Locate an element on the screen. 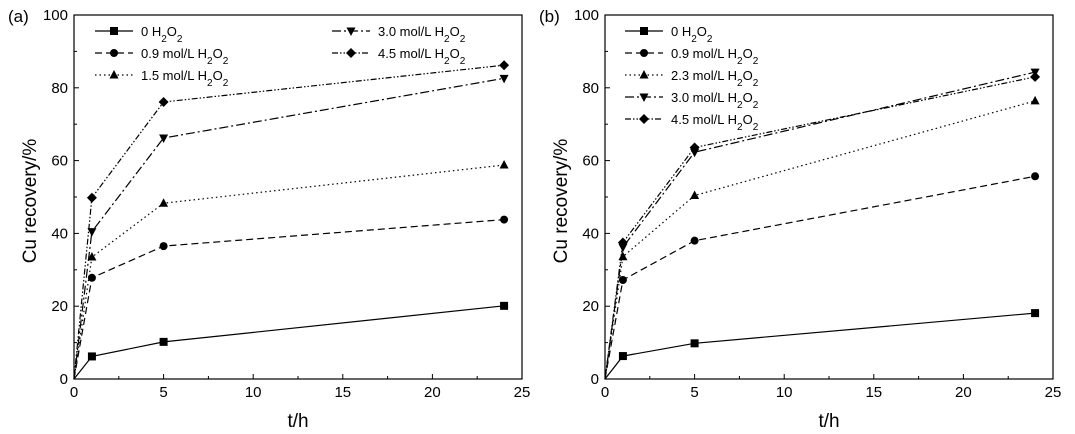 This screenshot has height=434, width=1075. panel-label: (b) is located at coordinates (549, 16).